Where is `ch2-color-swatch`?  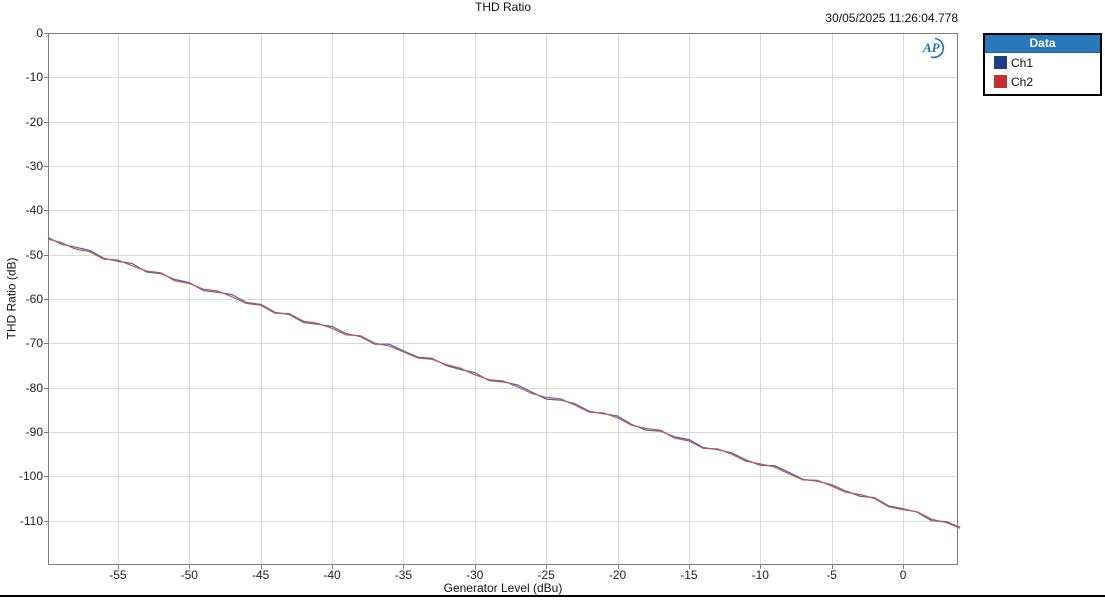 ch2-color-swatch is located at coordinates (1000, 81).